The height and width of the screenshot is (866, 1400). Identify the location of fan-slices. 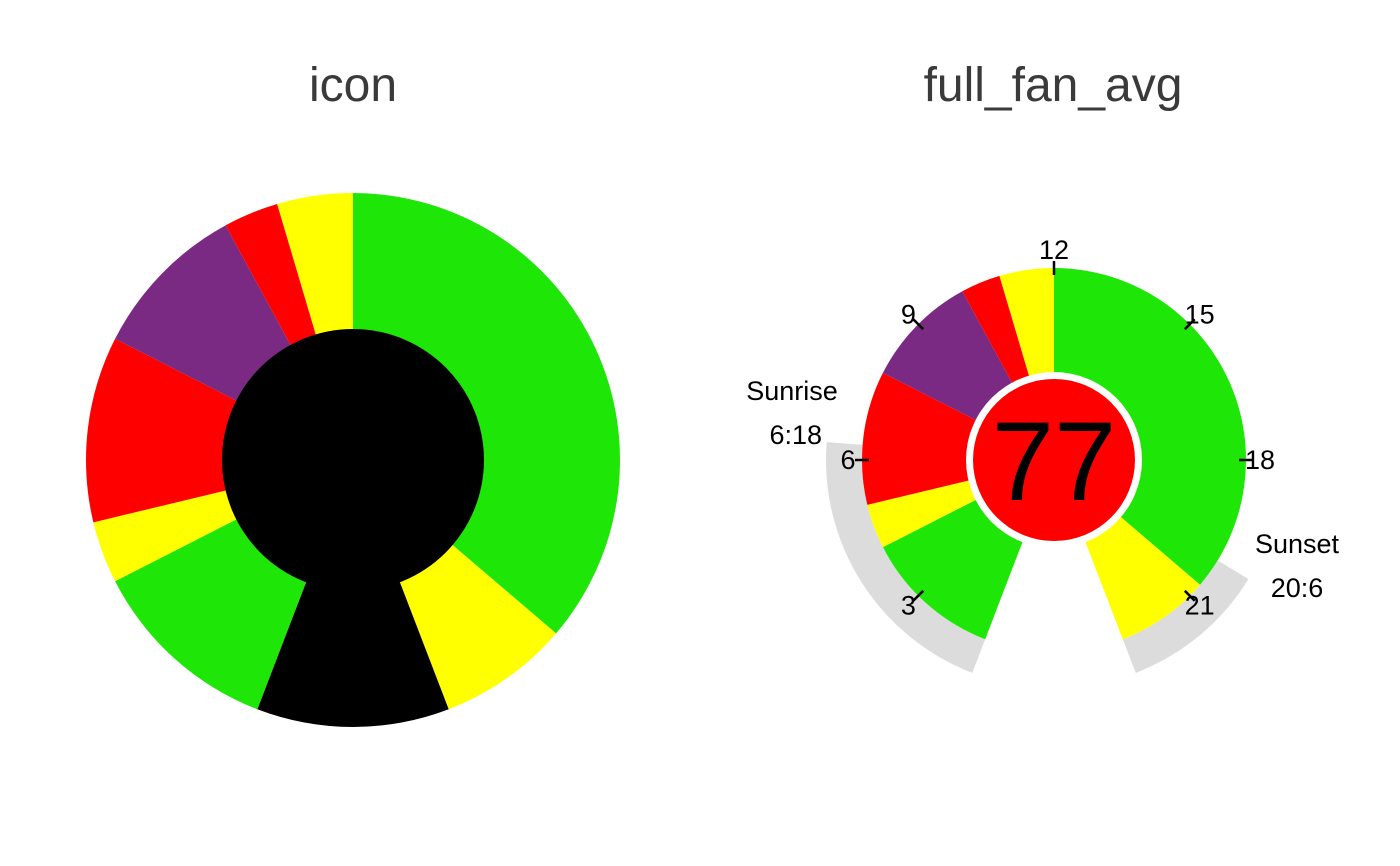
(1054, 454).